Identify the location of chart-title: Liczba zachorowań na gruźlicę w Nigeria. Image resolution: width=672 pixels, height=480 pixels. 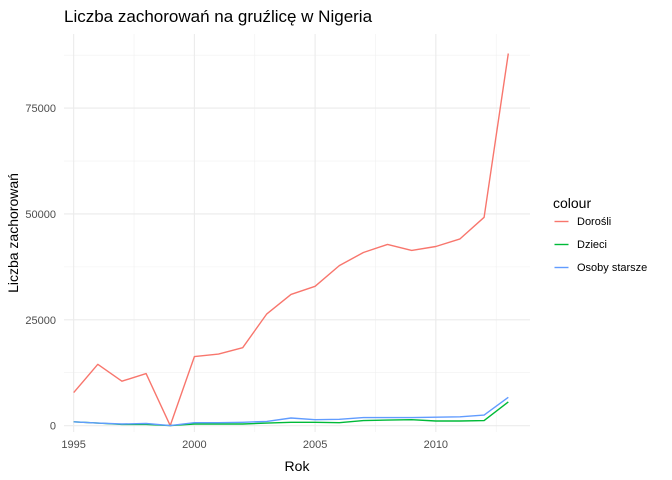
(218, 16).